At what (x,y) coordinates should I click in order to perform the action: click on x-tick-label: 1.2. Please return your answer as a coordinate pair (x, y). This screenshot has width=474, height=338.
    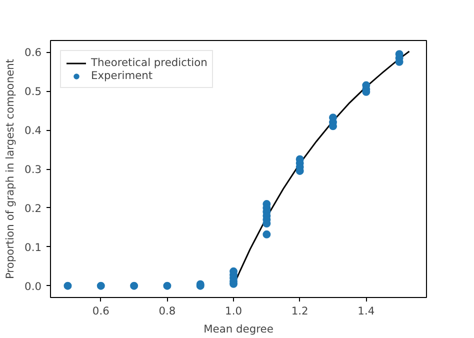
    Looking at the image, I should click on (299, 311).